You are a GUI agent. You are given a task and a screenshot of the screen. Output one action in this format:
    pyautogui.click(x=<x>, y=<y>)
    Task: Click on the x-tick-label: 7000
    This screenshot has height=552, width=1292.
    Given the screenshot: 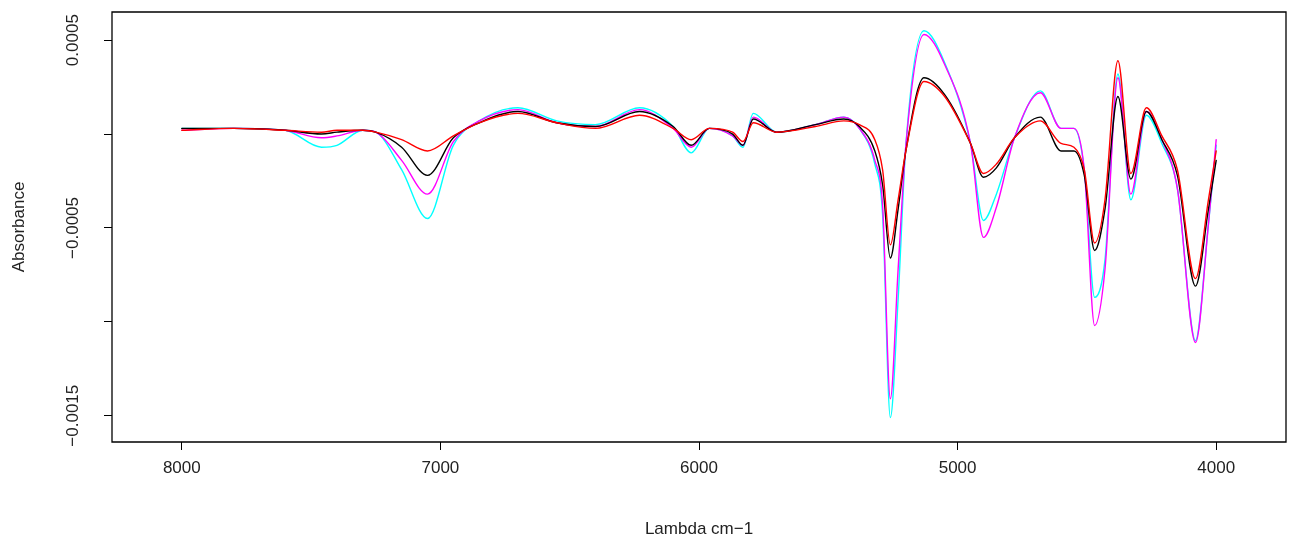 What is the action you would take?
    pyautogui.click(x=440, y=467)
    